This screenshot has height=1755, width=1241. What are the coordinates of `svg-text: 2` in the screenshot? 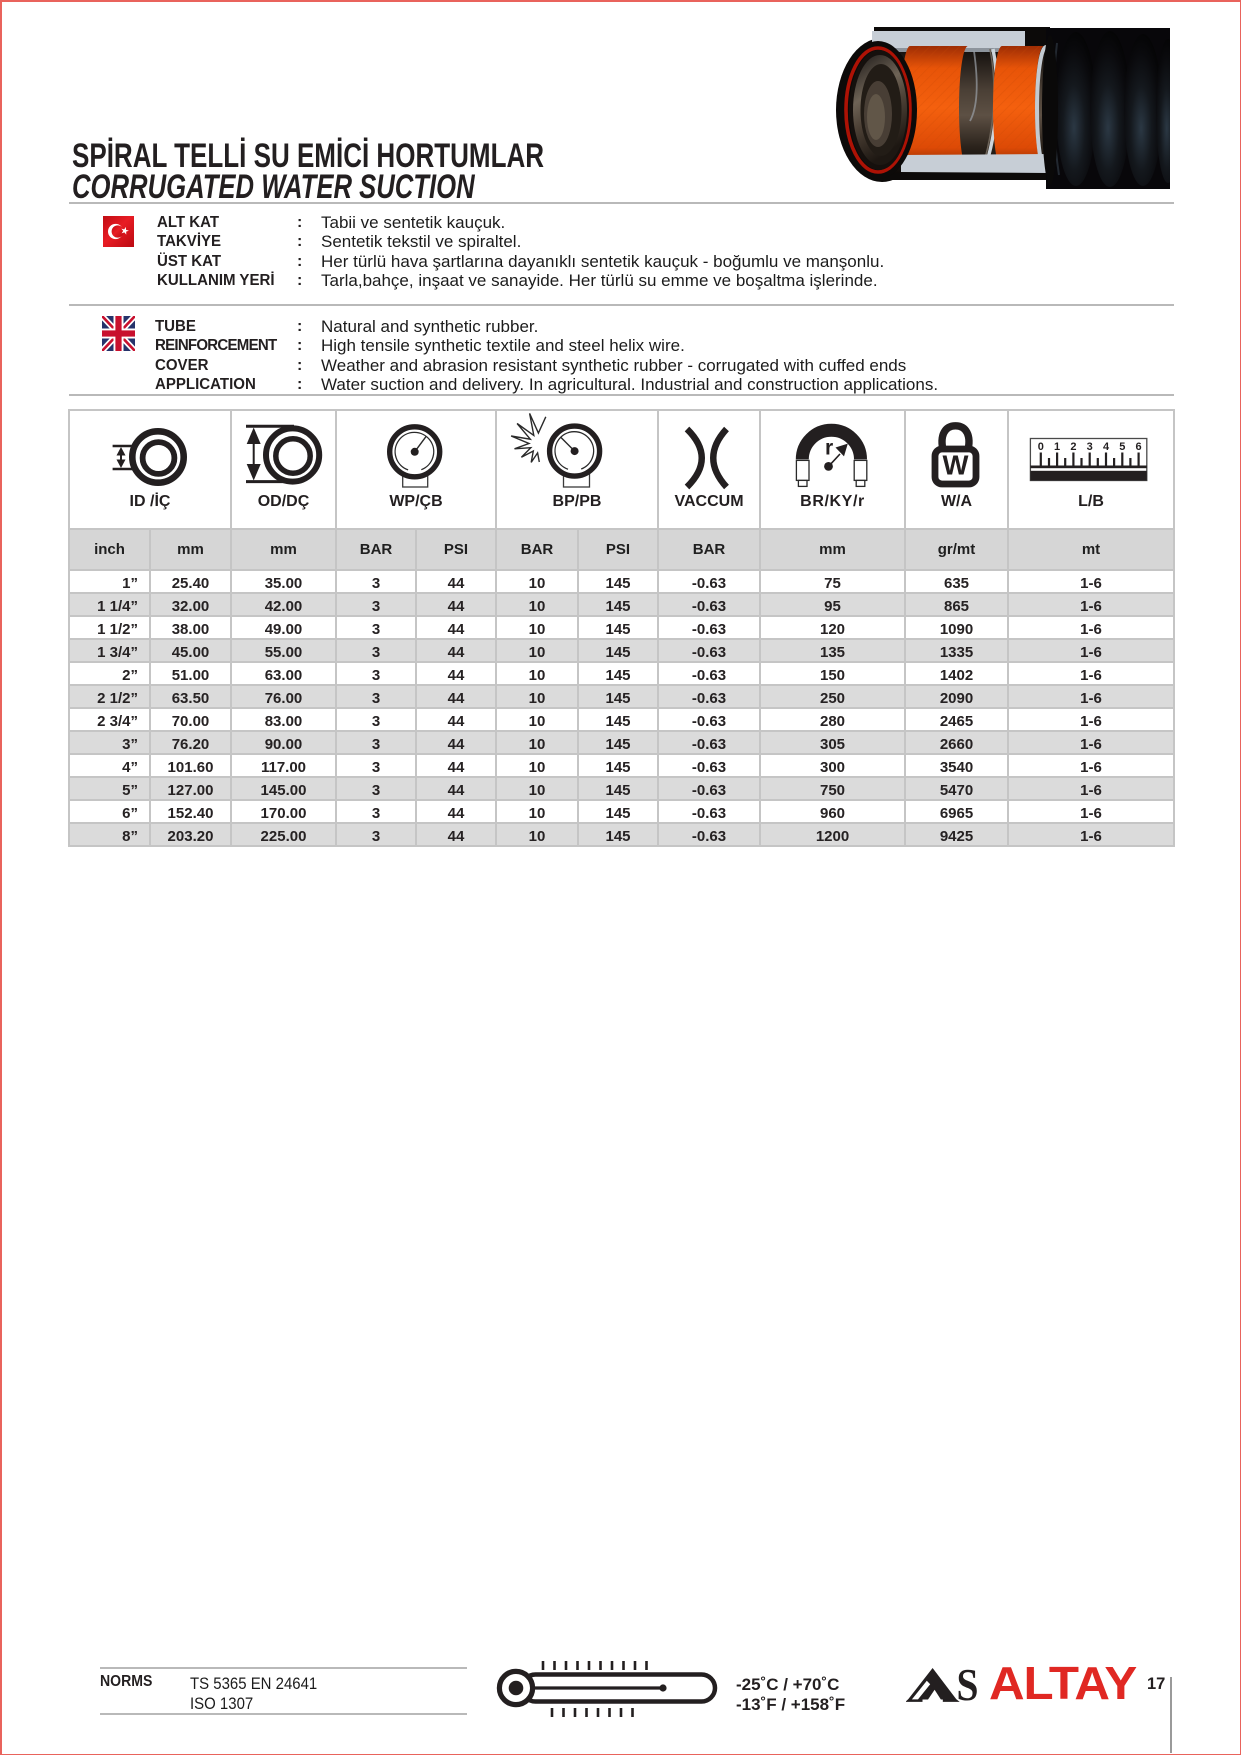 It's located at (1073, 447).